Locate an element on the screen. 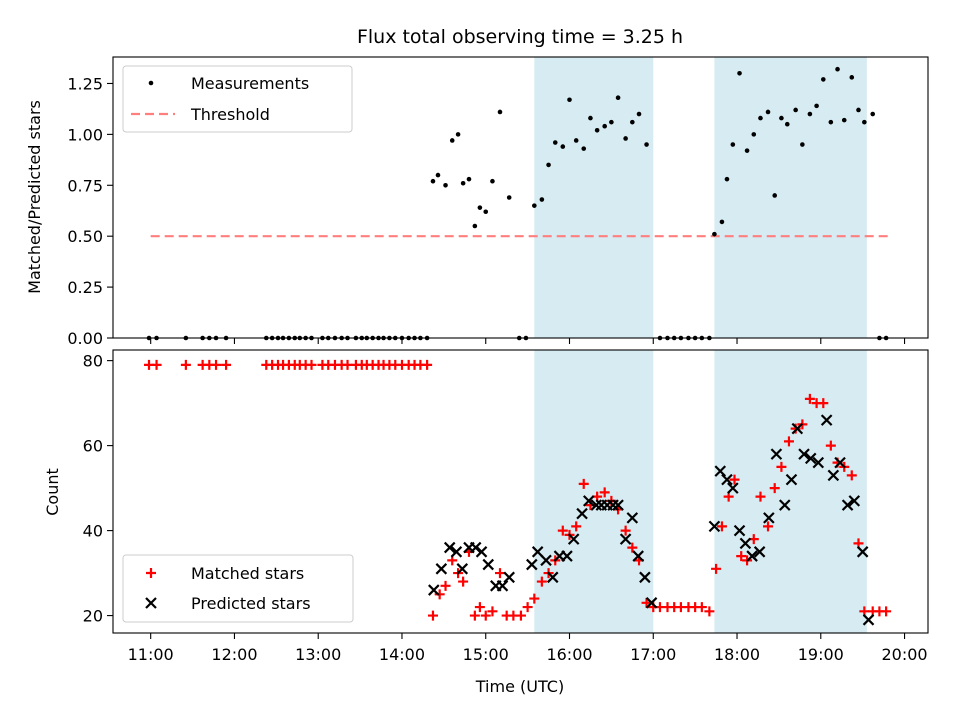 The width and height of the screenshot is (960, 720). y-tick-label: 40 is located at coordinates (93, 531).